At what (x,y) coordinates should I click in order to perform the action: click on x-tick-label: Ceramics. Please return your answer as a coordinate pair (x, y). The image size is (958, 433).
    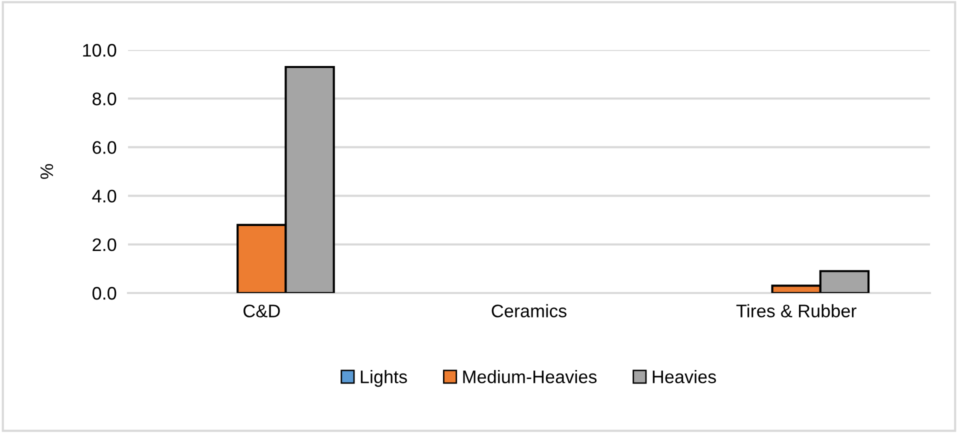
    Looking at the image, I should click on (529, 311).